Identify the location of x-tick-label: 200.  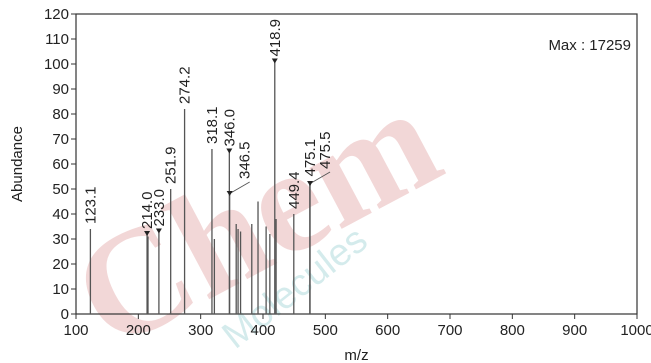
(138, 330).